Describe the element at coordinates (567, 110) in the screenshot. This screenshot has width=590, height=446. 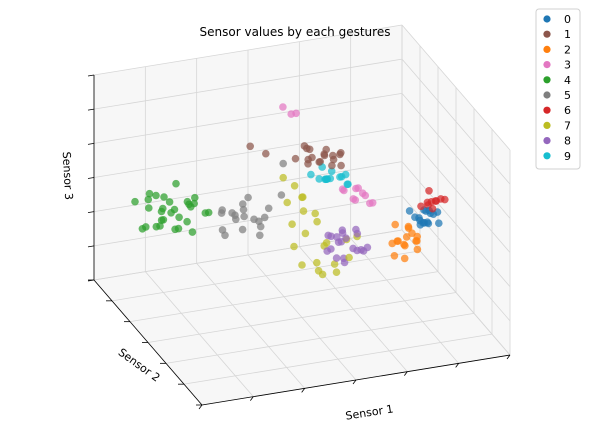
I see `legend-entry-label: 6` at that location.